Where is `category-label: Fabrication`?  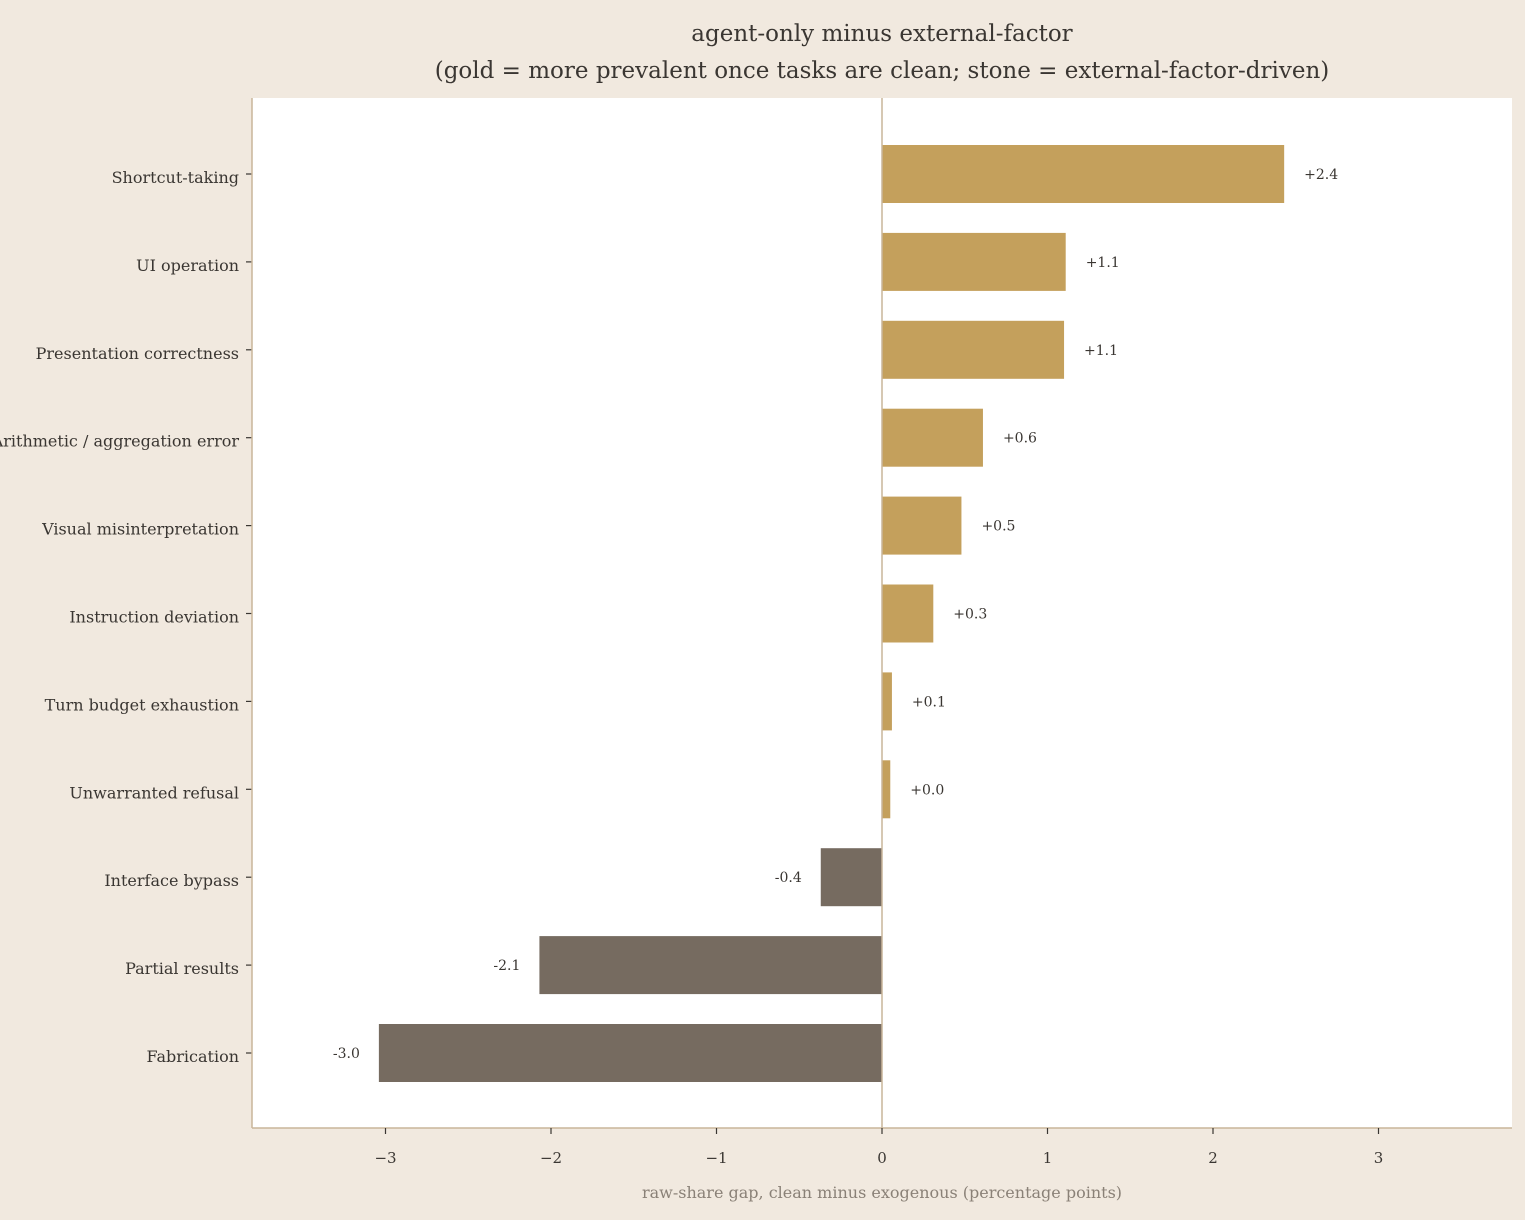 category-label: Fabrication is located at coordinates (192, 1056).